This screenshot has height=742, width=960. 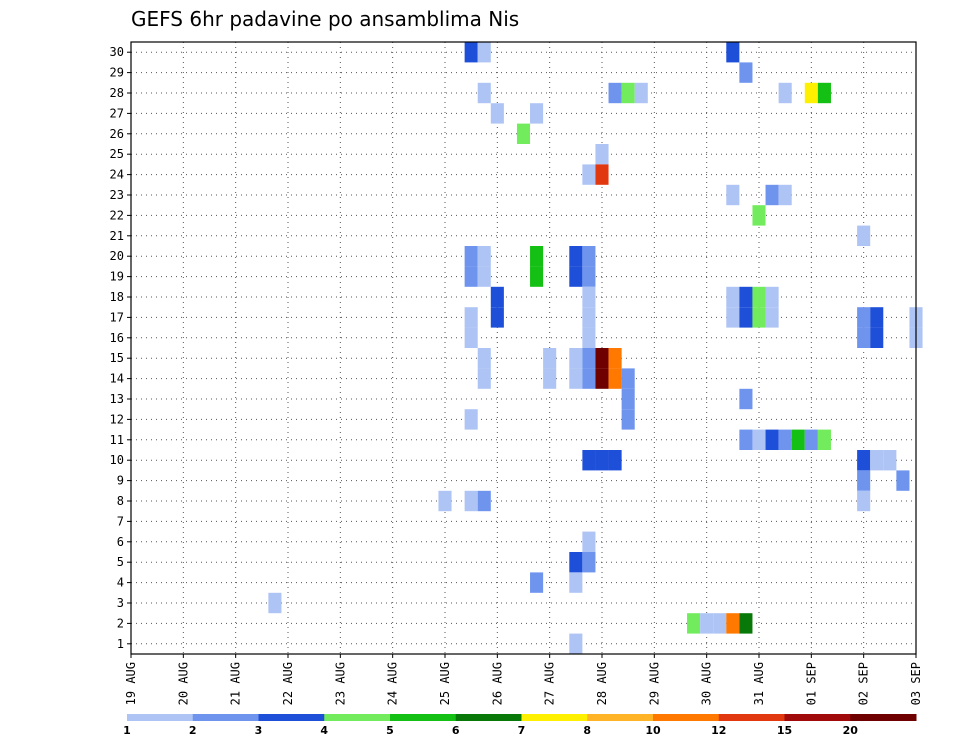 What do you see at coordinates (120, 583) in the screenshot?
I see `y-tick-label: 4` at bounding box center [120, 583].